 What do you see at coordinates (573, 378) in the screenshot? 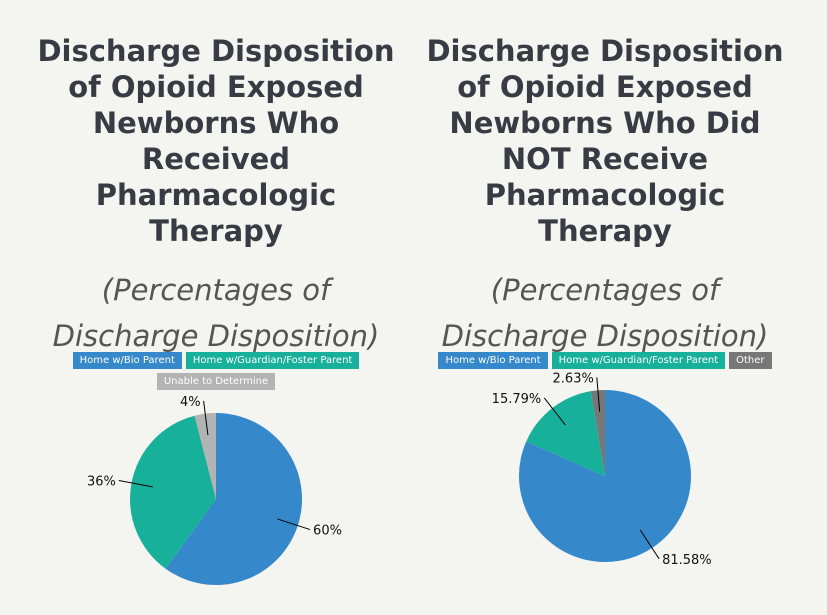
I see `data-label: 2.63%` at bounding box center [573, 378].